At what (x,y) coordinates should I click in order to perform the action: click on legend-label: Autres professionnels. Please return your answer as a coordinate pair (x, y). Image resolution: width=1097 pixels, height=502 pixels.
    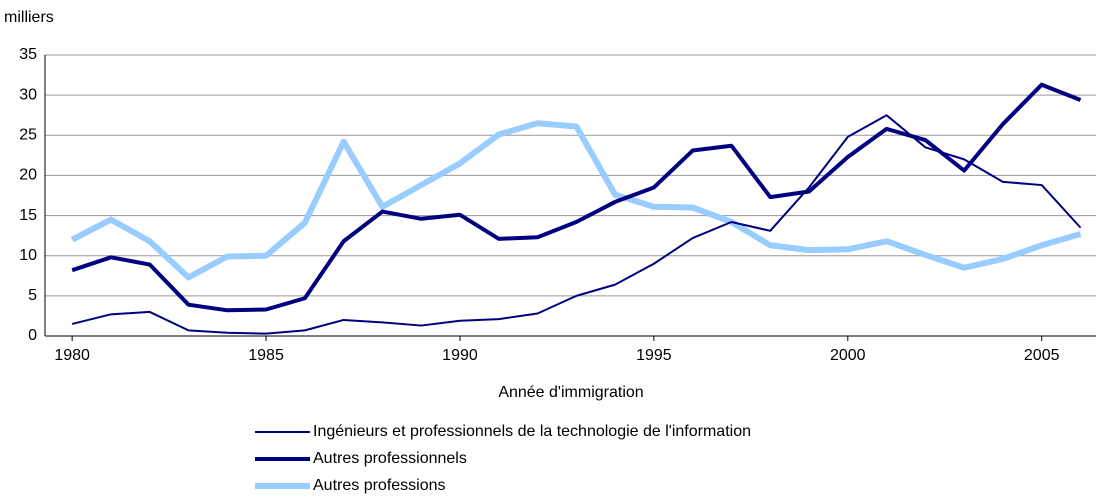
    Looking at the image, I should click on (390, 458).